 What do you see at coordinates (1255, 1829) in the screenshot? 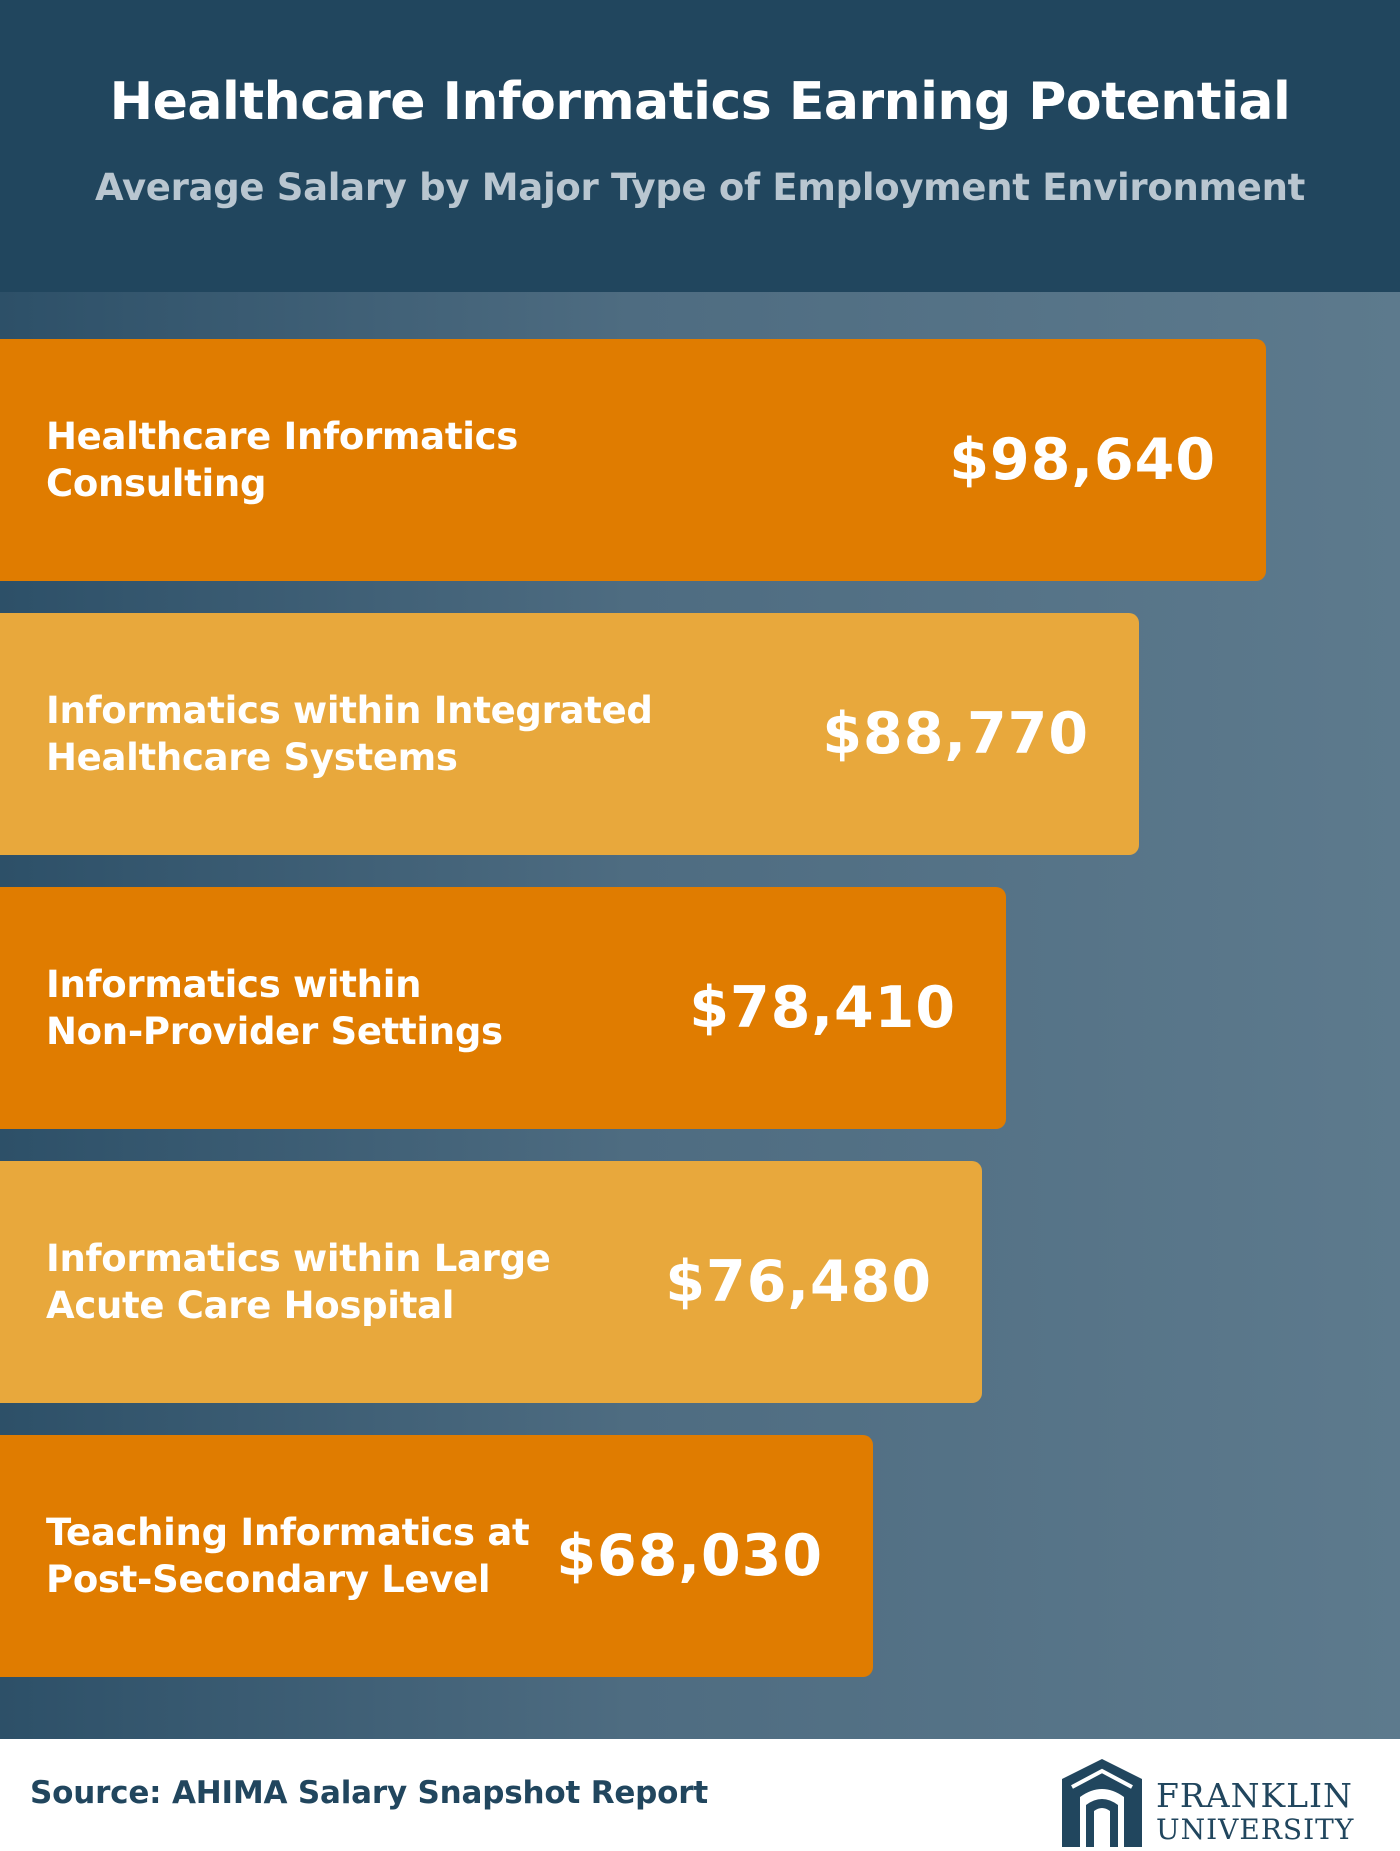
I see `logo-line-university: UNIVERSITY` at bounding box center [1255, 1829].